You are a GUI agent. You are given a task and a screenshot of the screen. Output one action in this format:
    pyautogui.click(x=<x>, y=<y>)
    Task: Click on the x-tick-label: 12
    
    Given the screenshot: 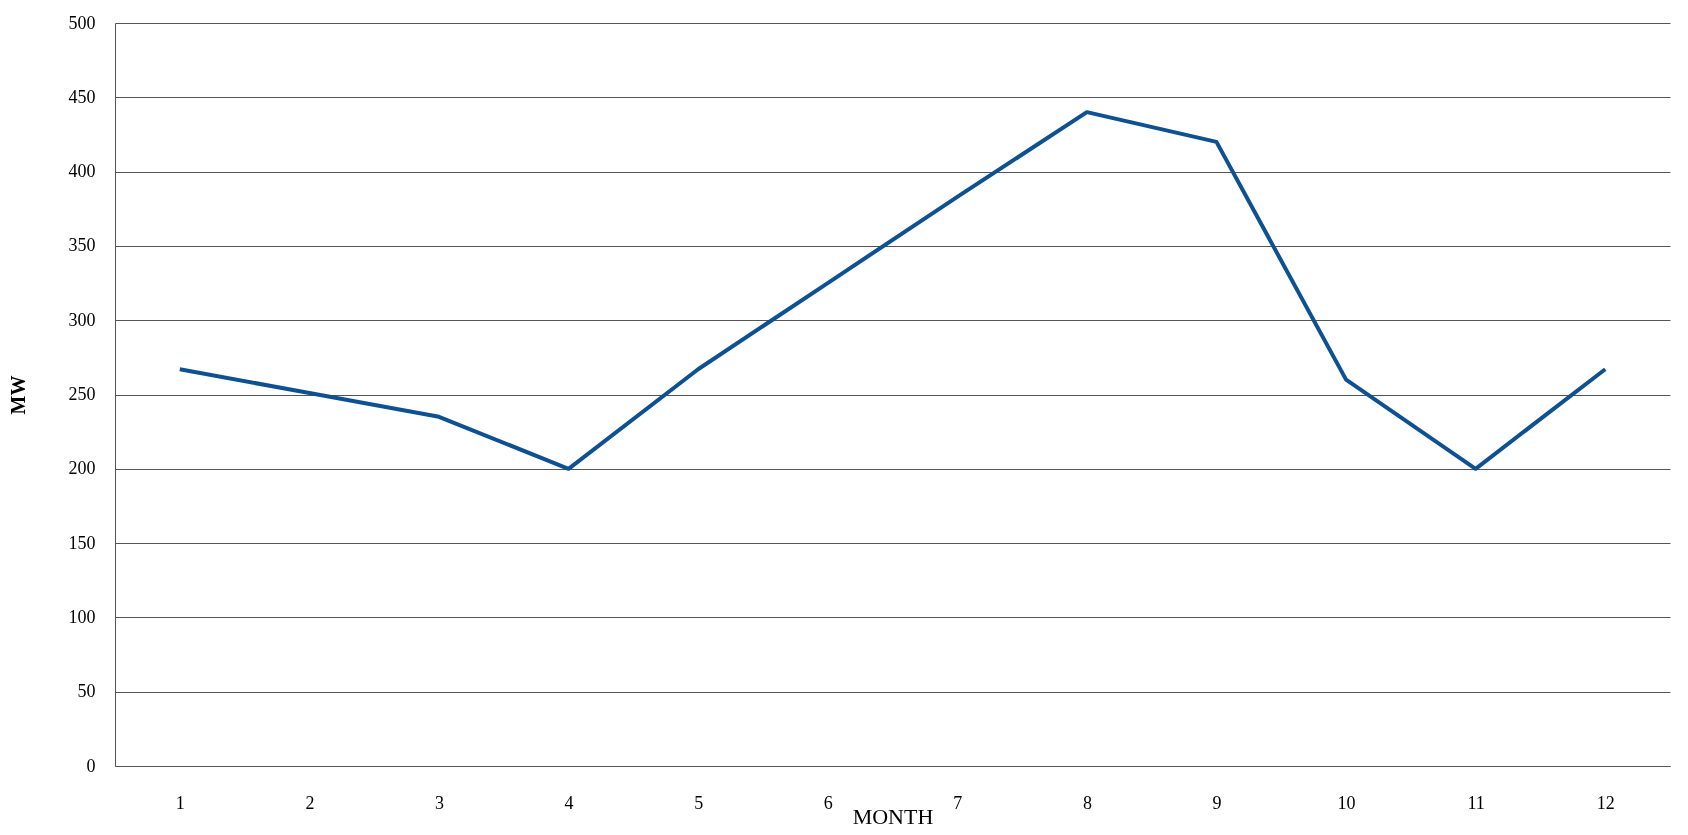 What is the action you would take?
    pyautogui.click(x=1605, y=802)
    